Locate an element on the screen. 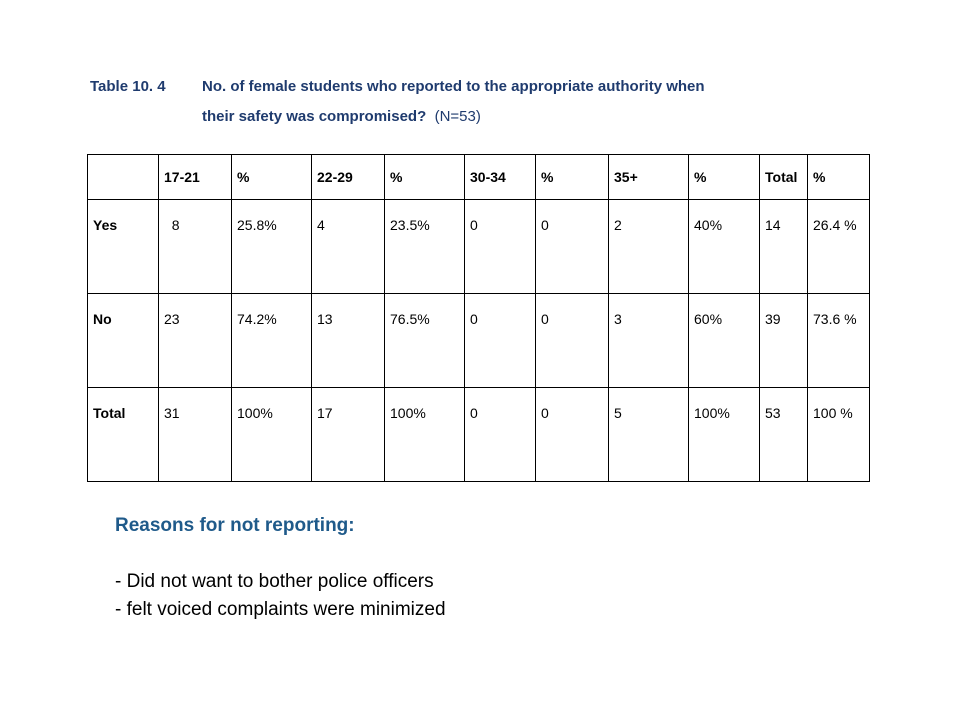 The height and width of the screenshot is (720, 960). caption-line-2: their safety was compromised? (N=53) is located at coordinates (480, 117).